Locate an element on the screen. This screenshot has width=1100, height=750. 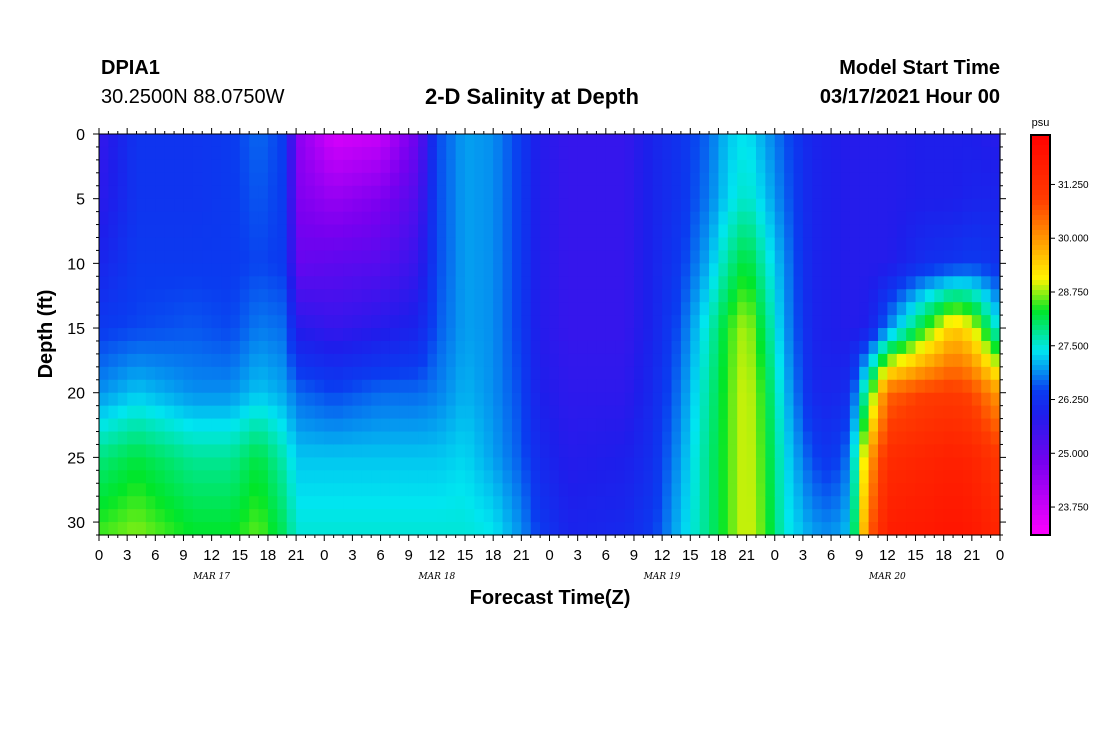
station-coordinates: 30.2500N 88.0750W is located at coordinates (193, 97).